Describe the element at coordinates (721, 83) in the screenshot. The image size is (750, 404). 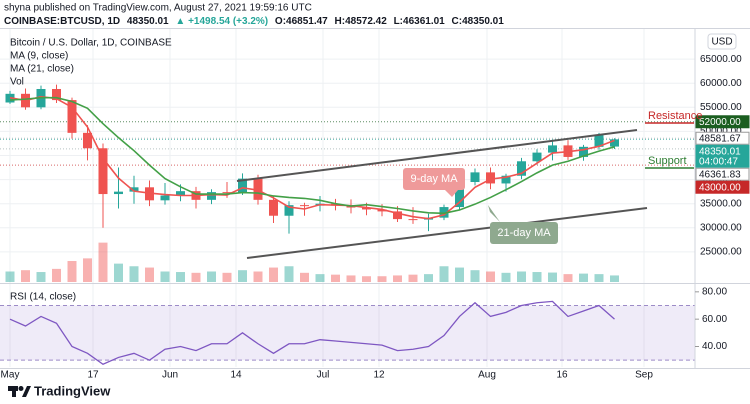
I see `y-tick-label: 60000.00` at that location.